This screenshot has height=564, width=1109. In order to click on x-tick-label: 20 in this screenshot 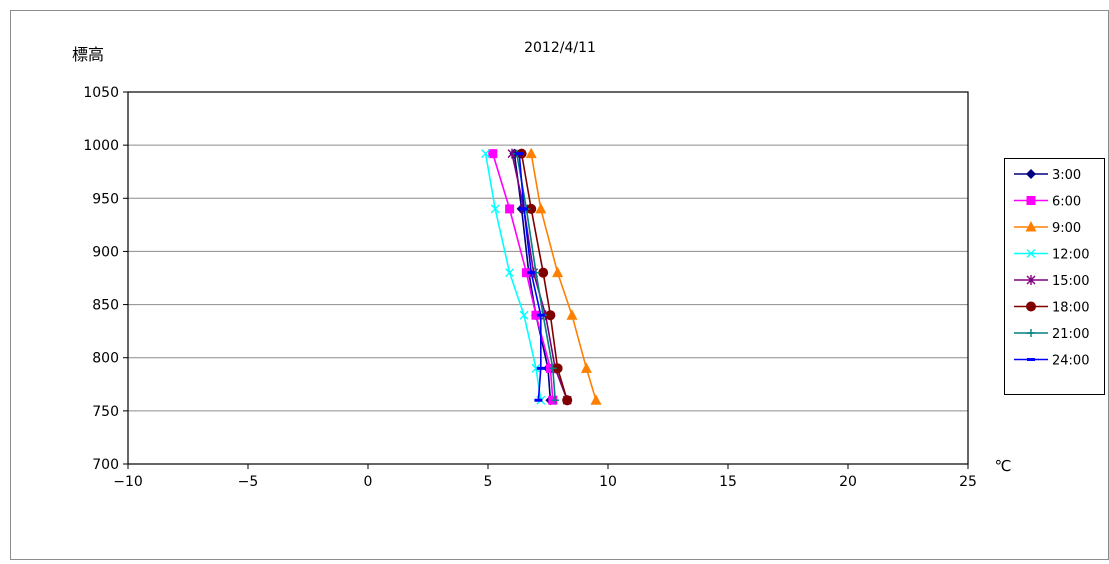, I will do `click(848, 482)`.